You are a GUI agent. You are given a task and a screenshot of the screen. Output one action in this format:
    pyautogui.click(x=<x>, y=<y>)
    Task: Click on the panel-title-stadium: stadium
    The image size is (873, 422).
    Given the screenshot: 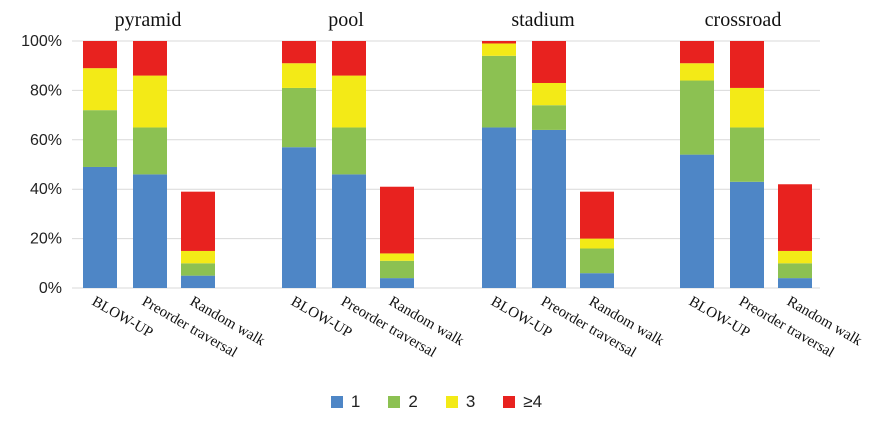 What is the action you would take?
    pyautogui.click(x=543, y=20)
    